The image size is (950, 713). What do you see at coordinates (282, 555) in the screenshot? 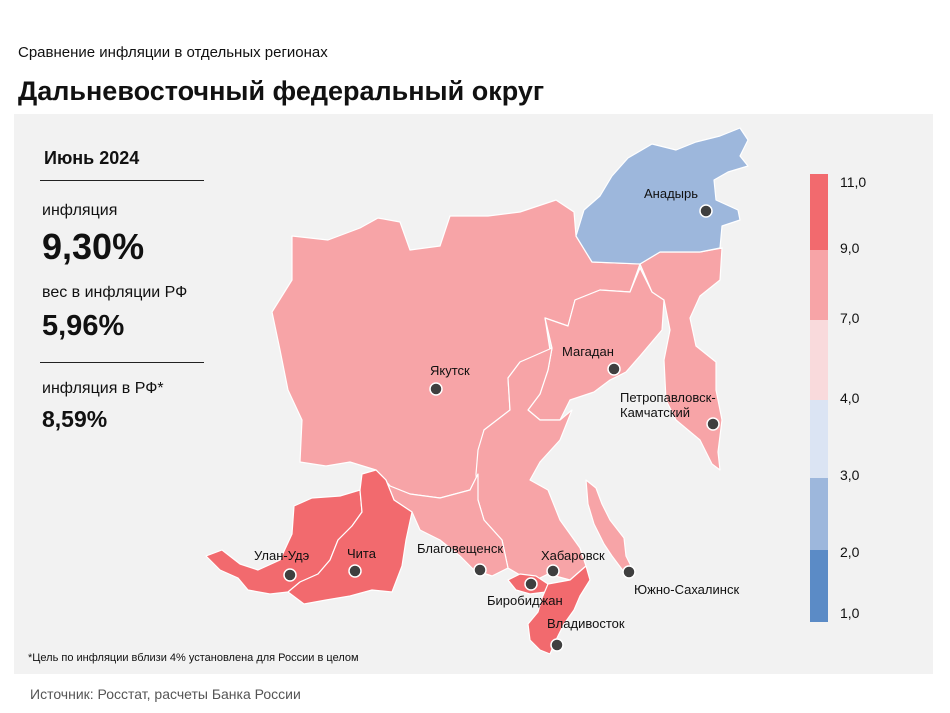
I see `city-label-ulan-ude: Улан-Удэ` at bounding box center [282, 555].